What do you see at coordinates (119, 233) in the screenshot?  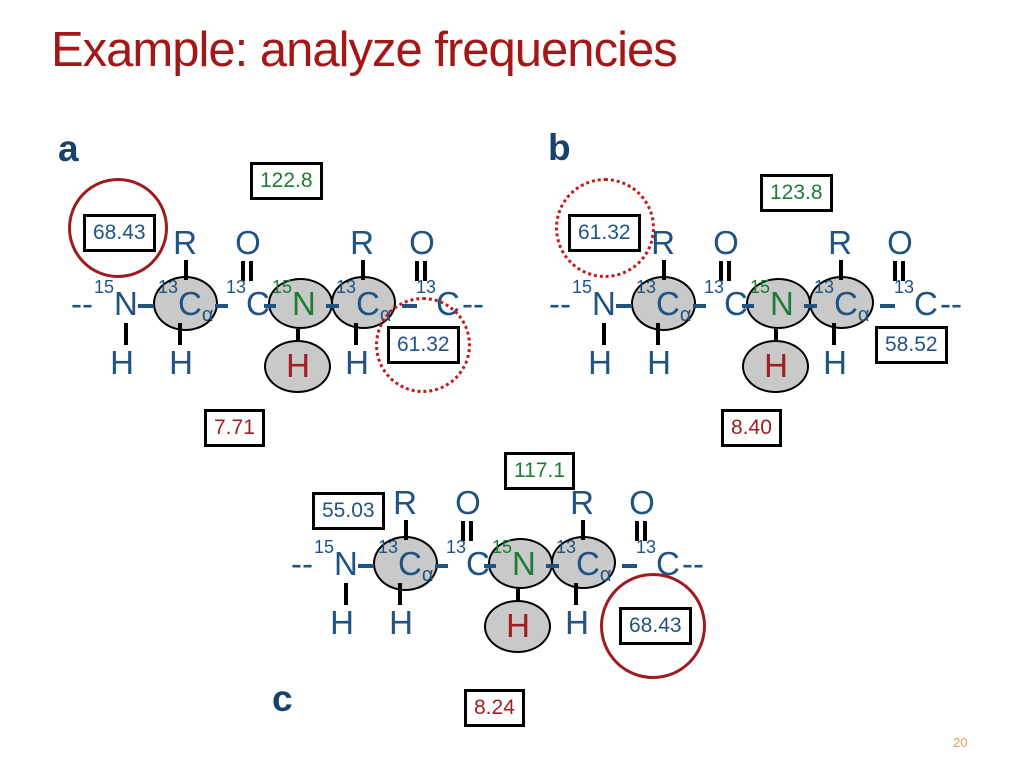 I see `shift-box-upper-left: 68.43` at bounding box center [119, 233].